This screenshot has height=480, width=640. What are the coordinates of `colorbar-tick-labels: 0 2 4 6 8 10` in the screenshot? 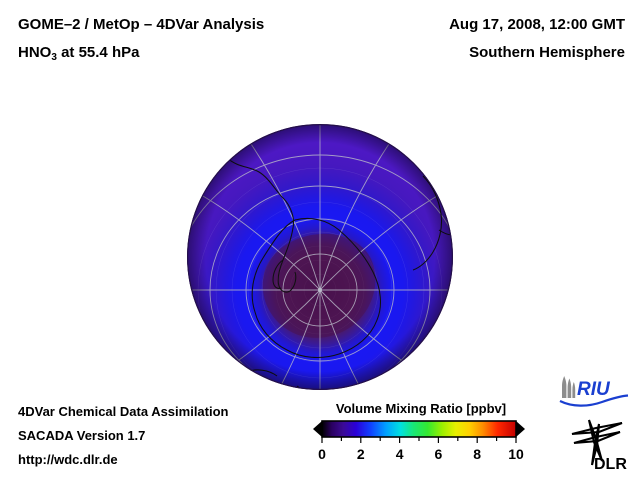 It's located at (419, 456).